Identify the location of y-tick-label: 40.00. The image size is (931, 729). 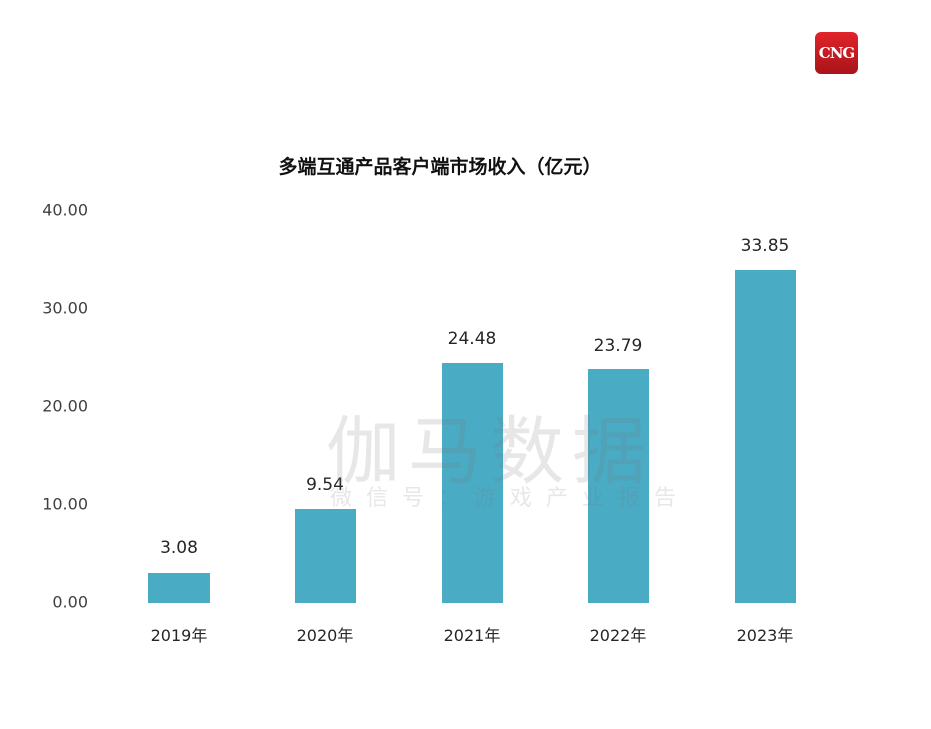
(65, 210).